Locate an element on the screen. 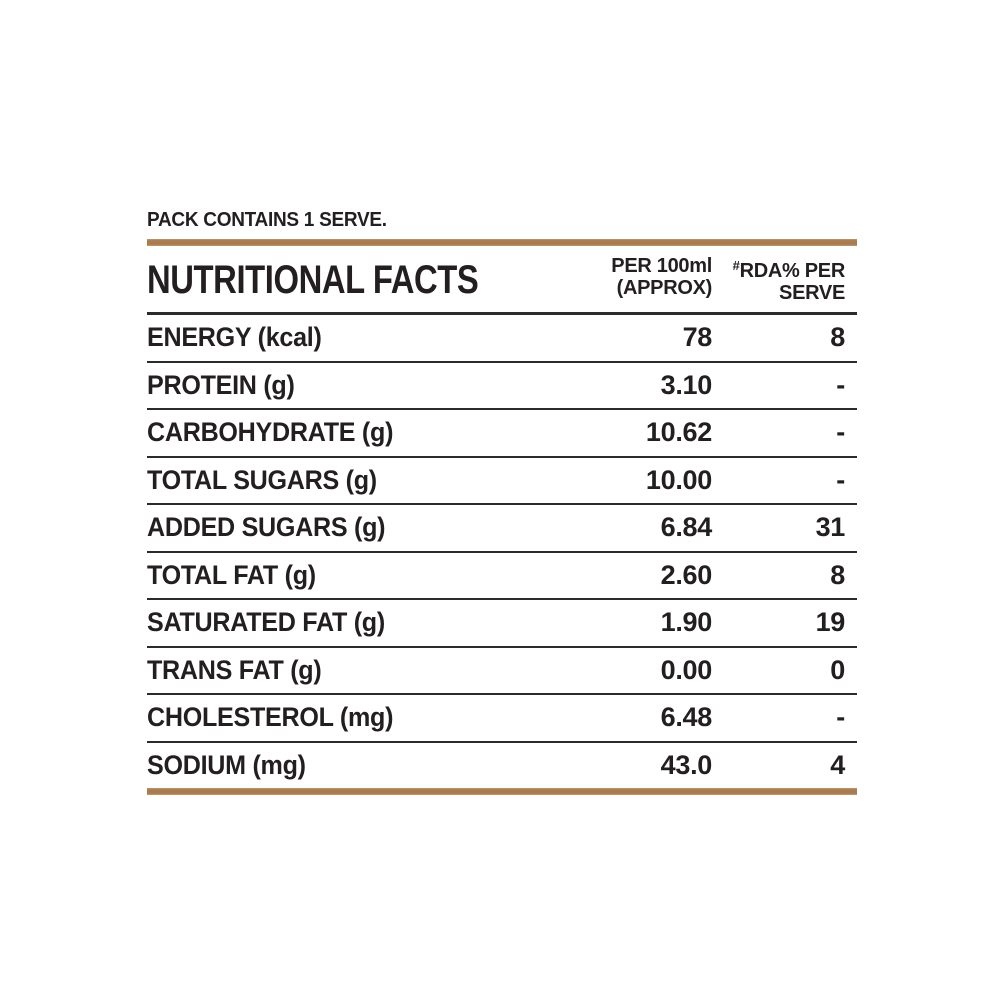 Image resolution: width=1000 pixels, height=1000 pixels. nutritional-facts-title: NUTRITIONAL FACTS is located at coordinates (313, 280).